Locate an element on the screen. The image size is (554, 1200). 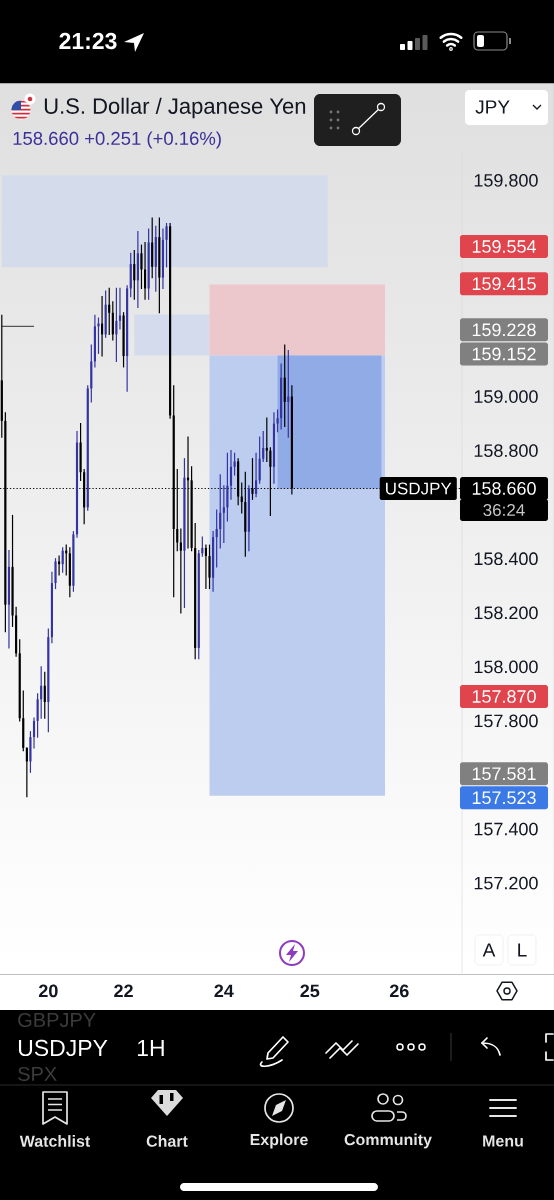
text: 157.523 is located at coordinates (504, 798).